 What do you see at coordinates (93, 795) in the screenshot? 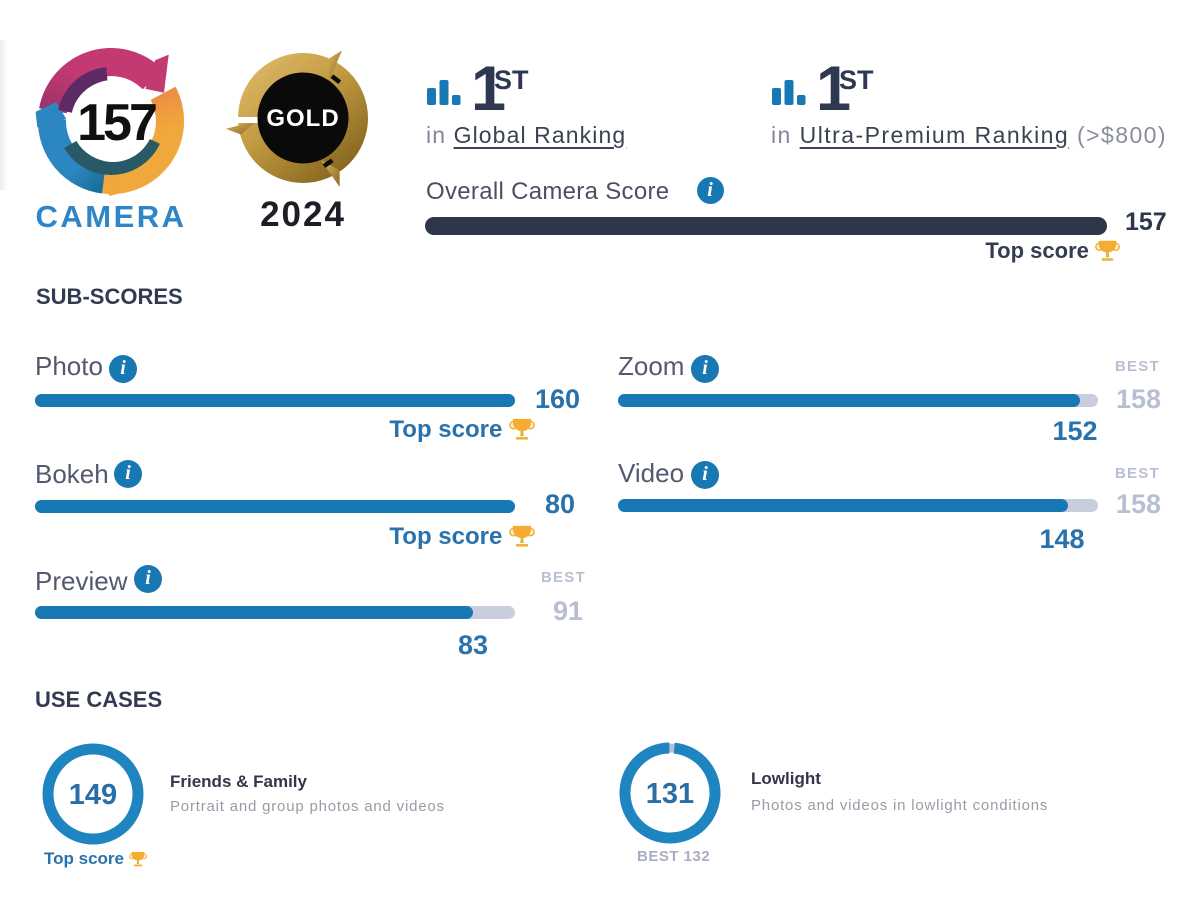
I see `svg-text: 149` at bounding box center [93, 795].